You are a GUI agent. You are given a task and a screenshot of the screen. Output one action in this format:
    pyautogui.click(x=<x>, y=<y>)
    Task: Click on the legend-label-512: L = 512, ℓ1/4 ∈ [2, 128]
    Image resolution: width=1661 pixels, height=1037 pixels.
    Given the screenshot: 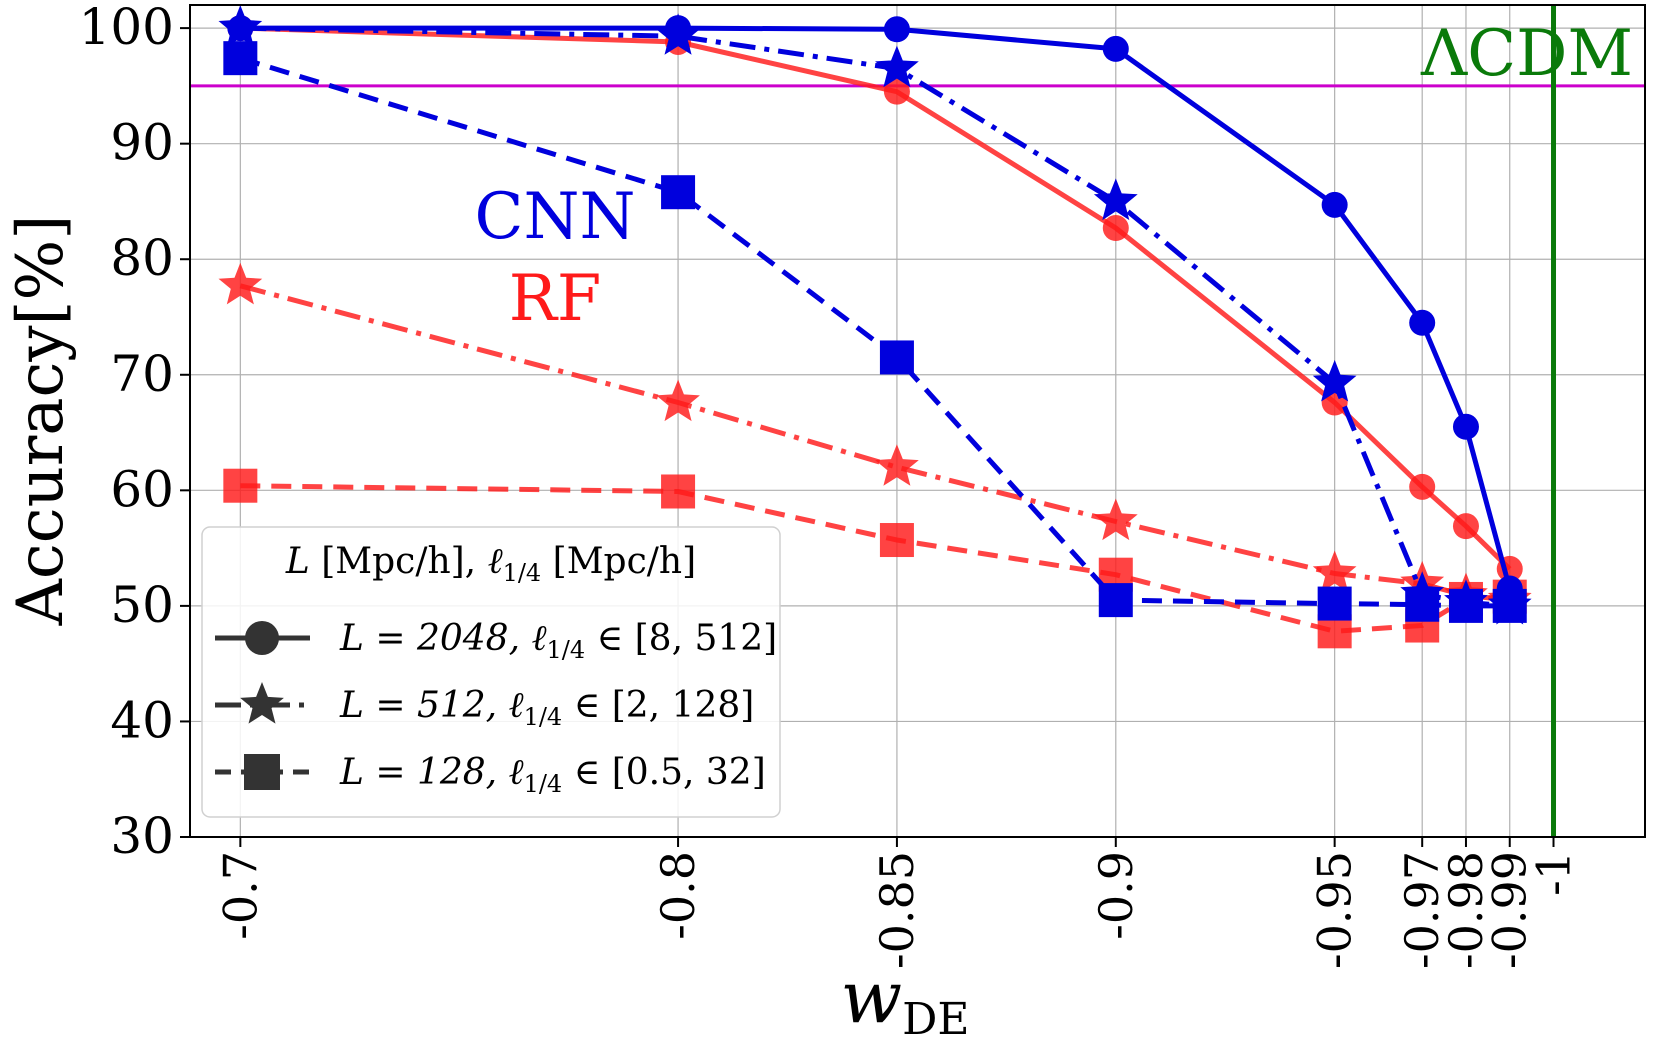 What is the action you would take?
    pyautogui.click(x=546, y=708)
    